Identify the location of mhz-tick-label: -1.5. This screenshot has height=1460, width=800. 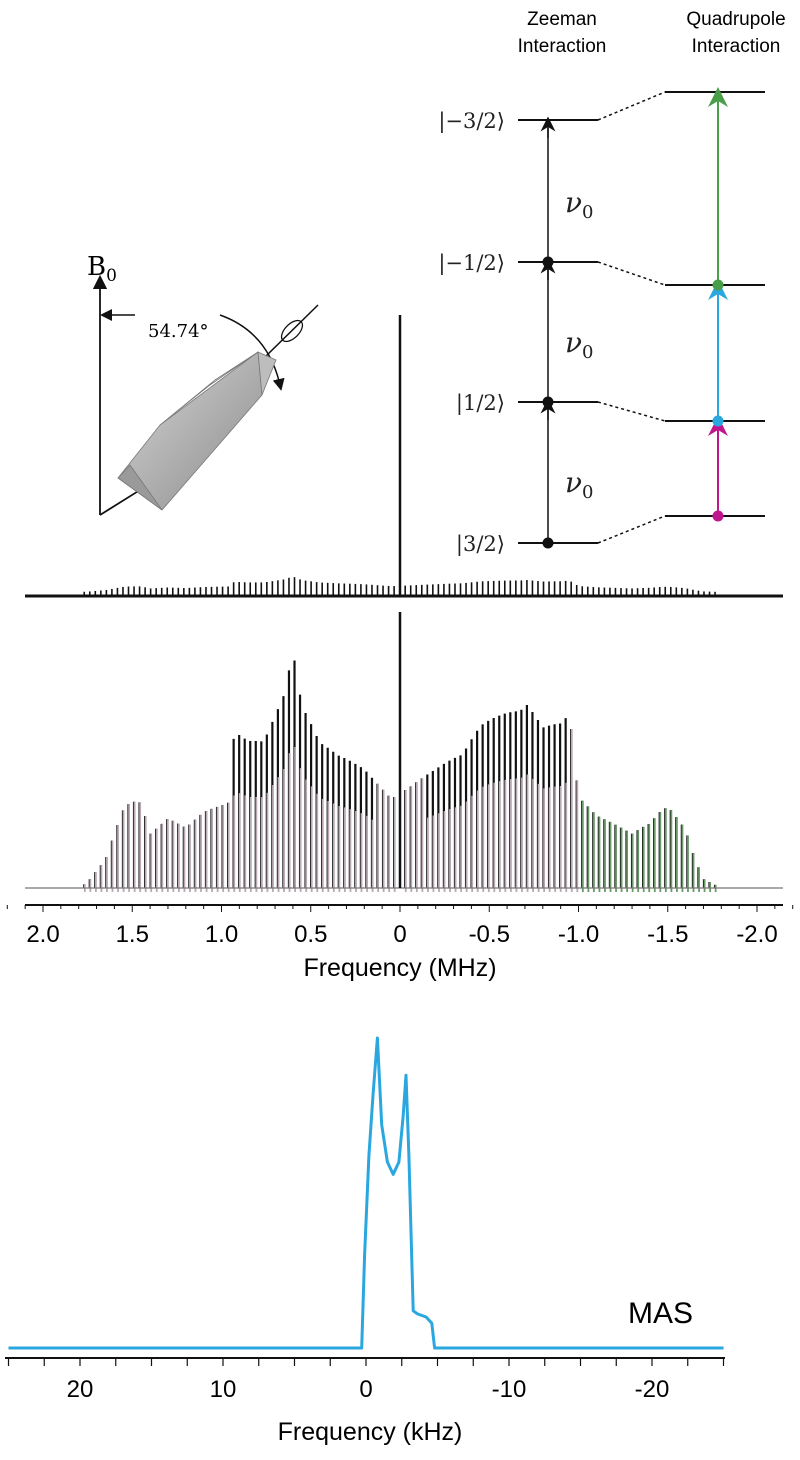
(667, 934).